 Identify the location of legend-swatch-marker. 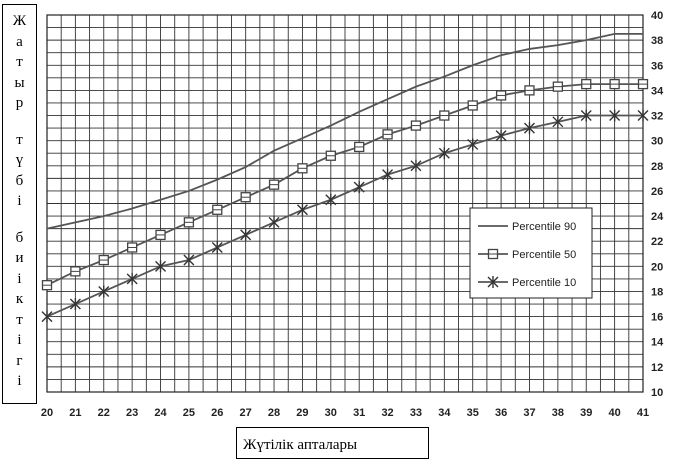
(493, 282).